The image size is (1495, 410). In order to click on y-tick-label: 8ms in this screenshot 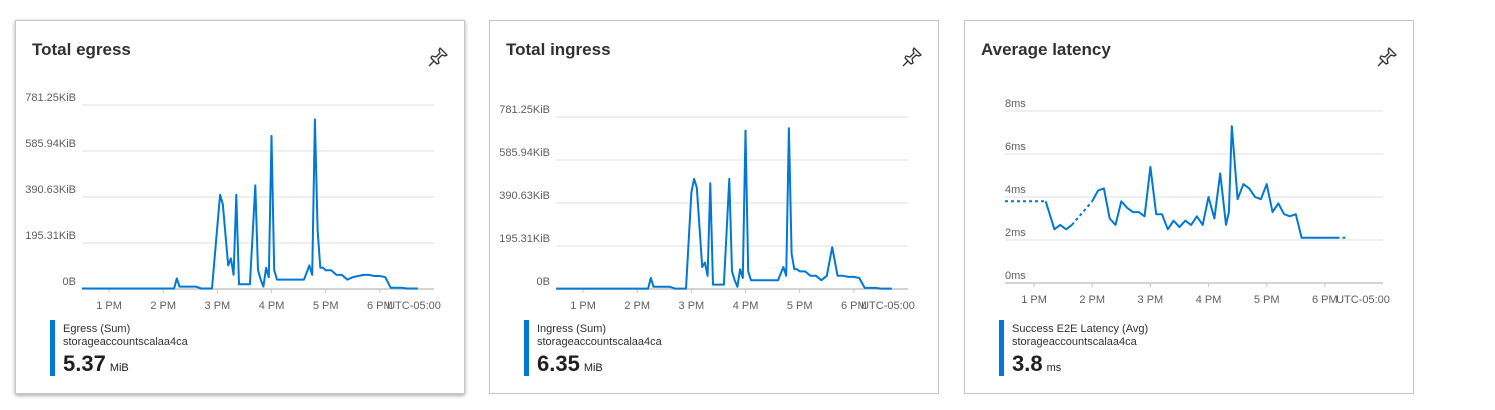, I will do `click(1015, 104)`.